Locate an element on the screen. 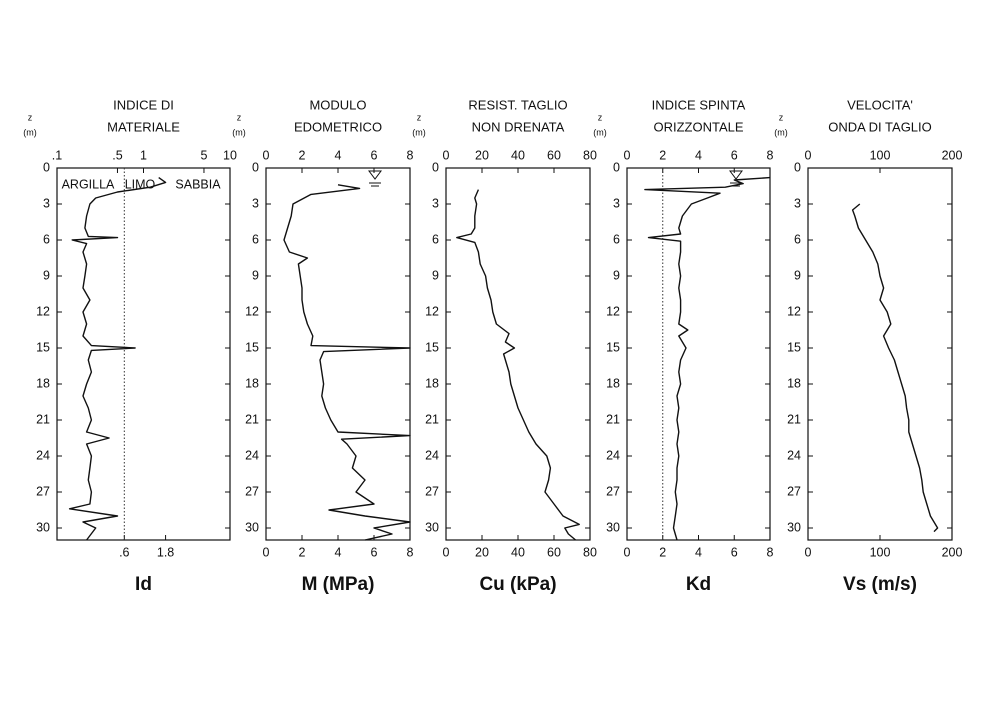  x-label: Id is located at coordinates (143, 584).